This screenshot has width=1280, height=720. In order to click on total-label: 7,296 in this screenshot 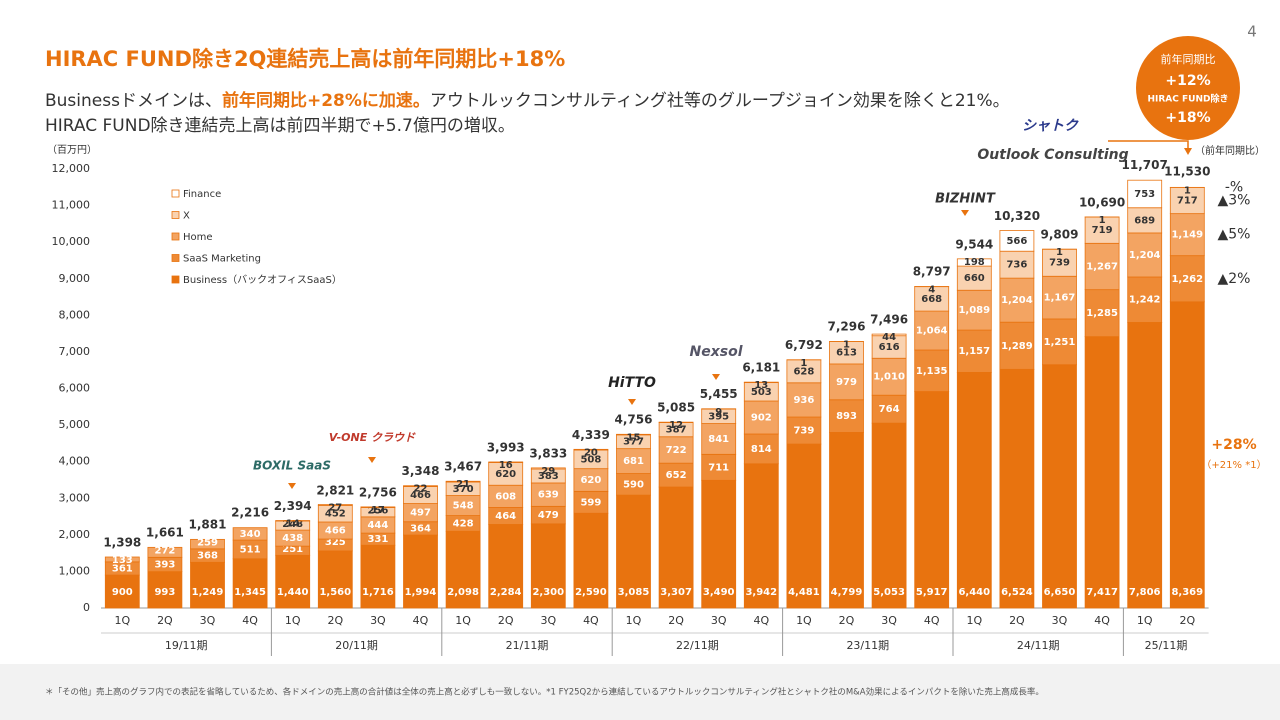, I will do `click(847, 327)`.